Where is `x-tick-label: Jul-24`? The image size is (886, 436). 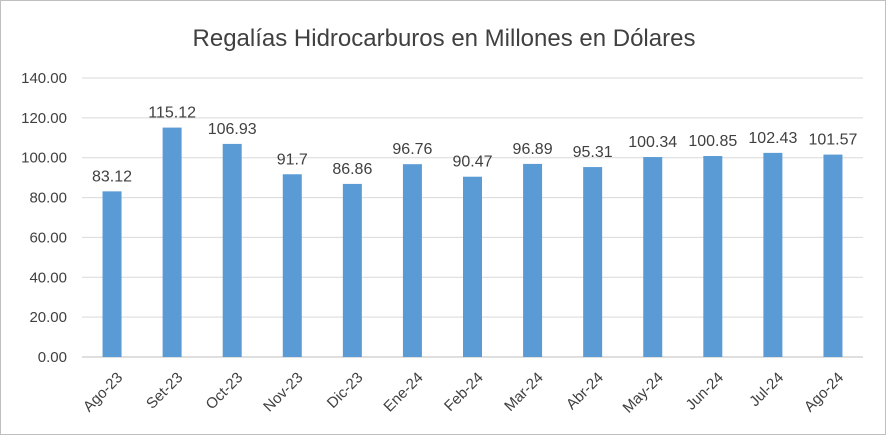 x-tick-label: Jul-24 is located at coordinates (766, 389).